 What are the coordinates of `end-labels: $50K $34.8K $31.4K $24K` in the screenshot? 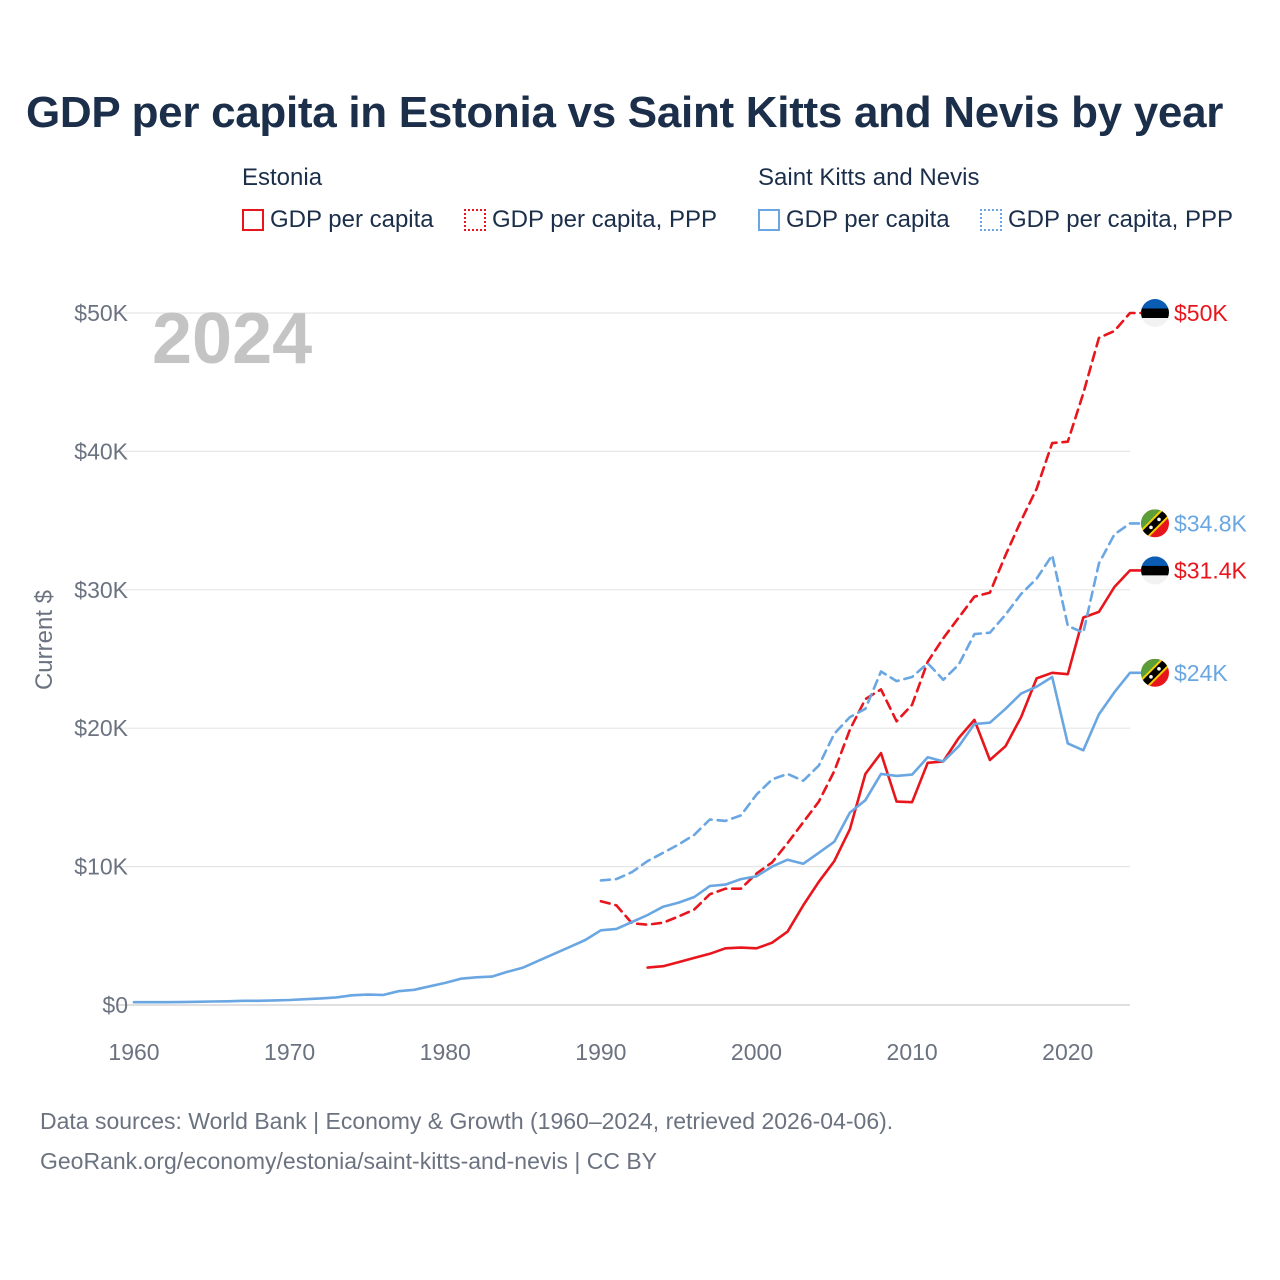 It's located at (1194, 493).